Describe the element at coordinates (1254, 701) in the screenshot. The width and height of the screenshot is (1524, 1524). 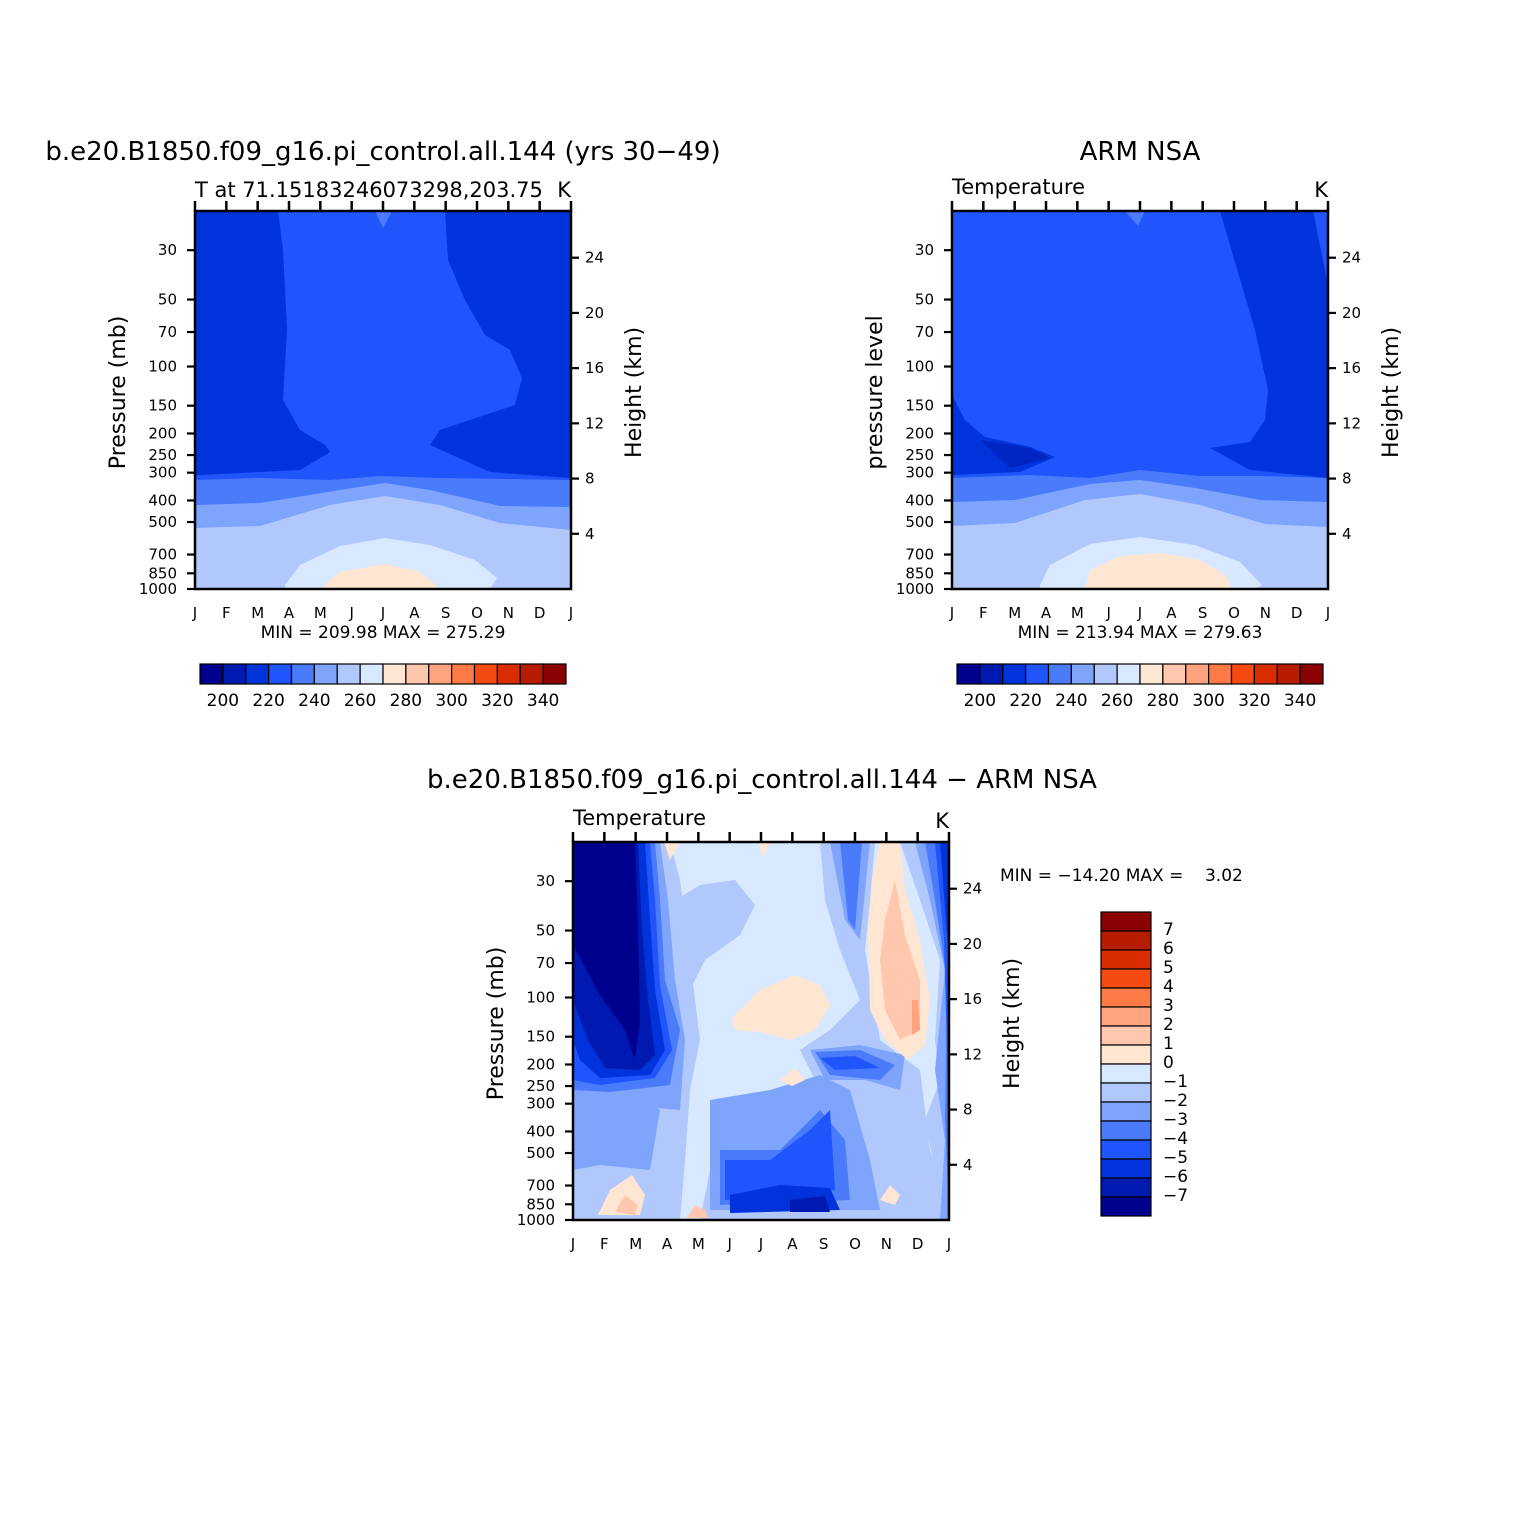
I see `colorbar-label: 320` at that location.